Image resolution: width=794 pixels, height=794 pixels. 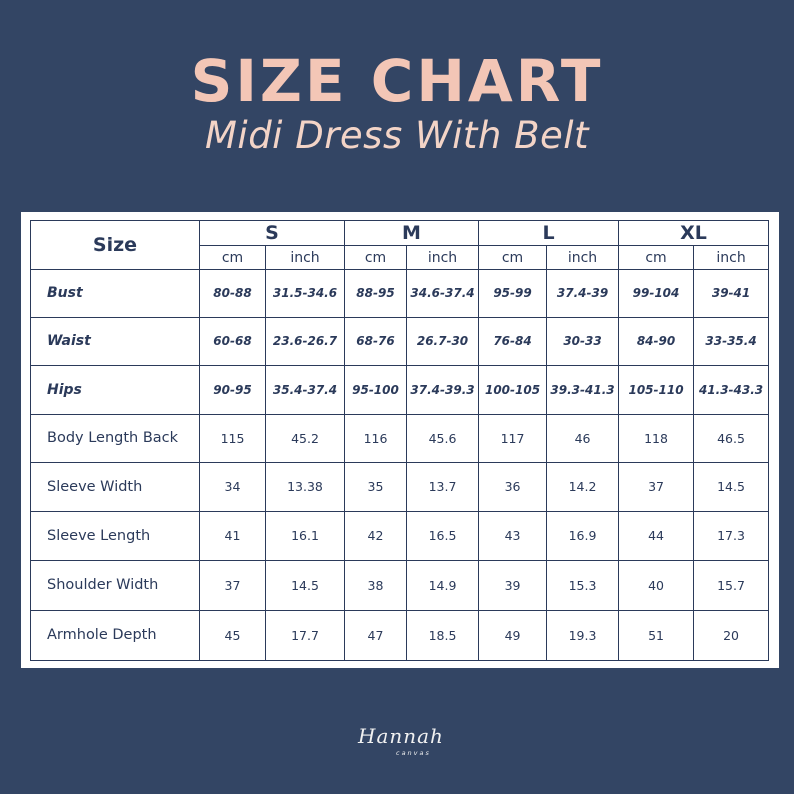 I want to click on table-cell: 35, so click(x=375, y=486).